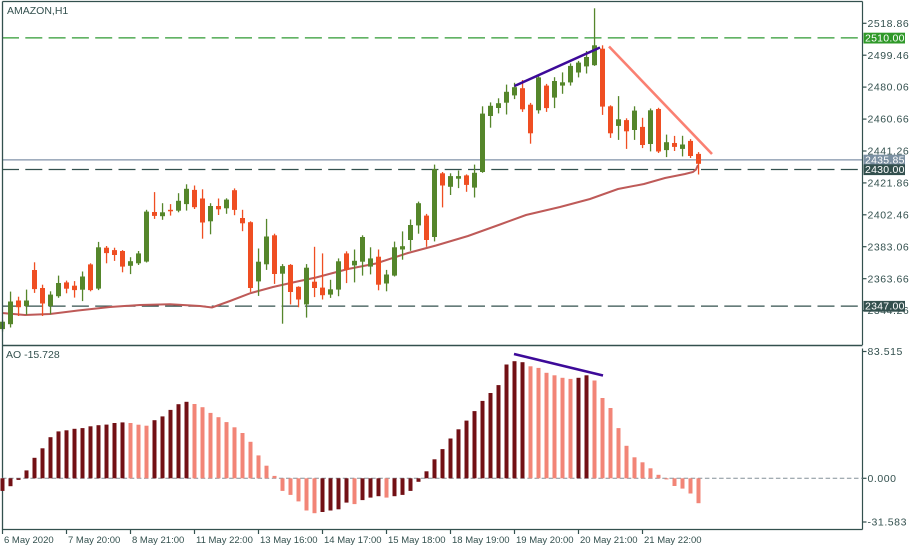 The width and height of the screenshot is (915, 550). What do you see at coordinates (94, 540) in the screenshot?
I see `svg-text: 7 May 20:00` at bounding box center [94, 540].